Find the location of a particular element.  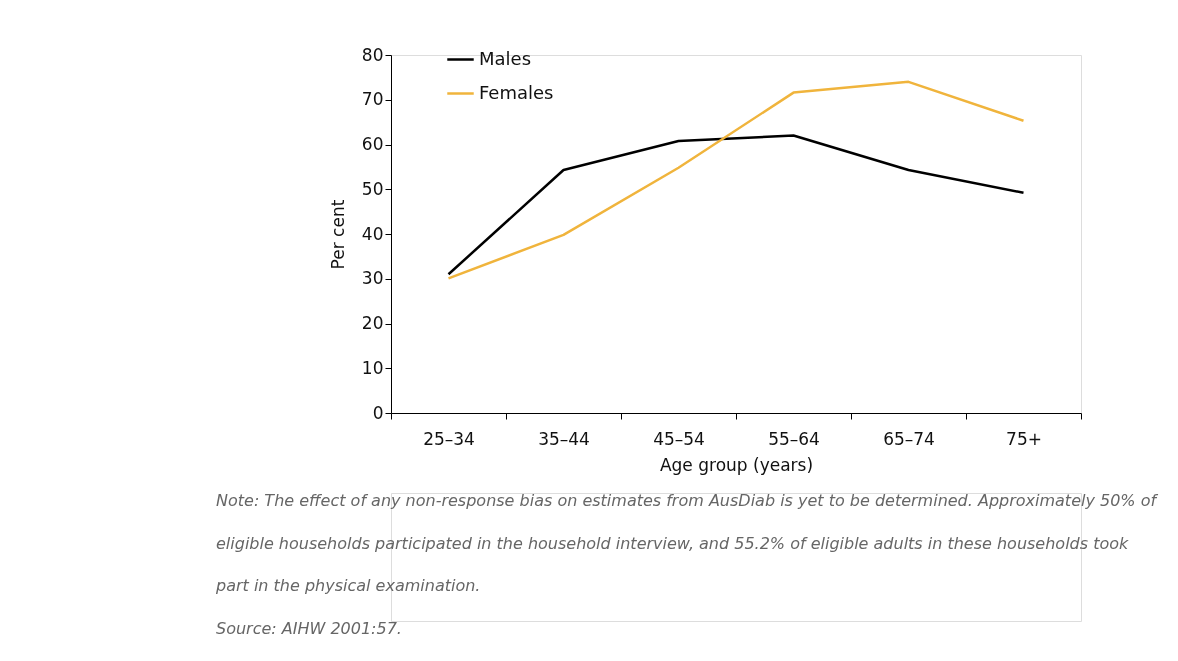

y-axis-title: Per cent is located at coordinates (337, 234).